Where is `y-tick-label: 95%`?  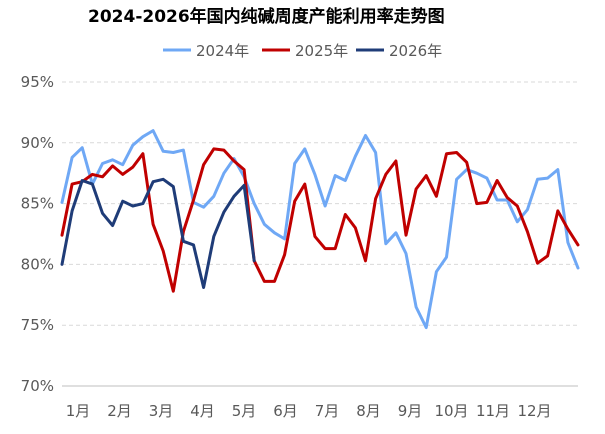
y-tick-label: 95% is located at coordinates (37, 82).